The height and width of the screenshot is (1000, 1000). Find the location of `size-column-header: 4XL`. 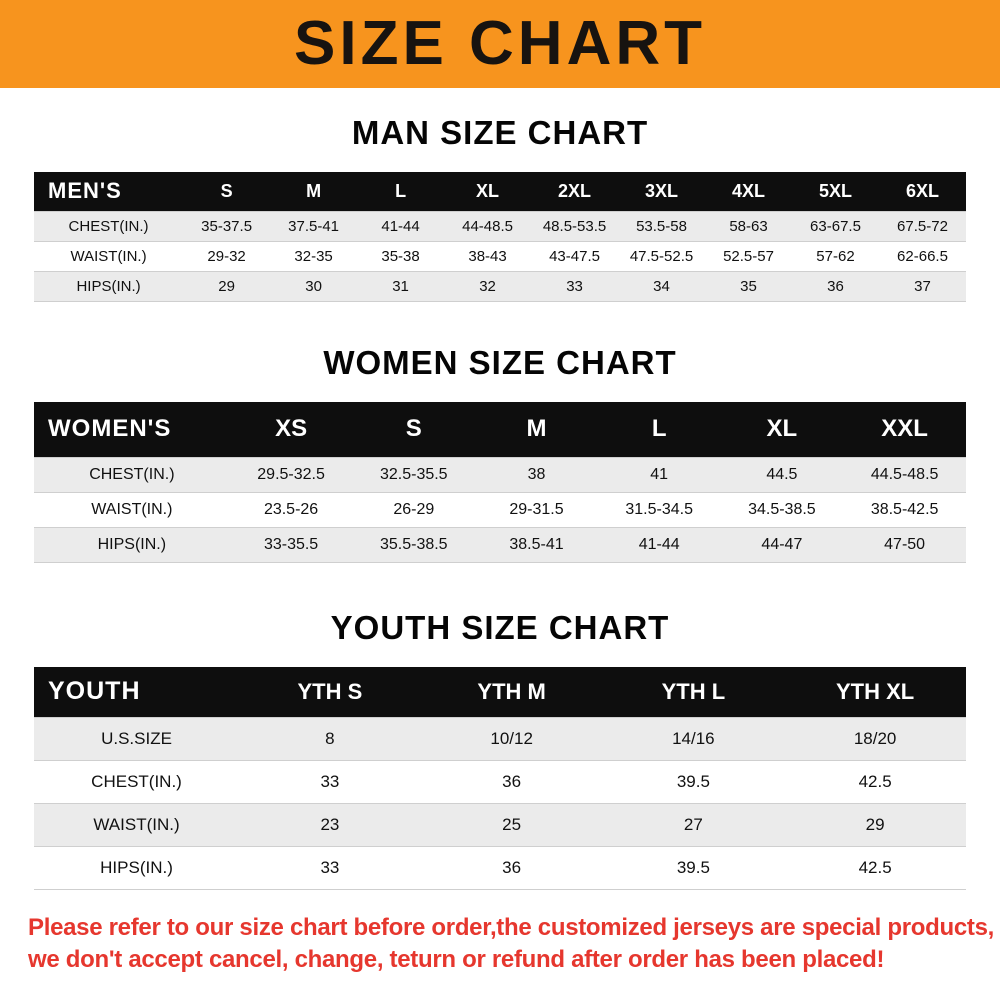

size-column-header: 4XL is located at coordinates (748, 191).